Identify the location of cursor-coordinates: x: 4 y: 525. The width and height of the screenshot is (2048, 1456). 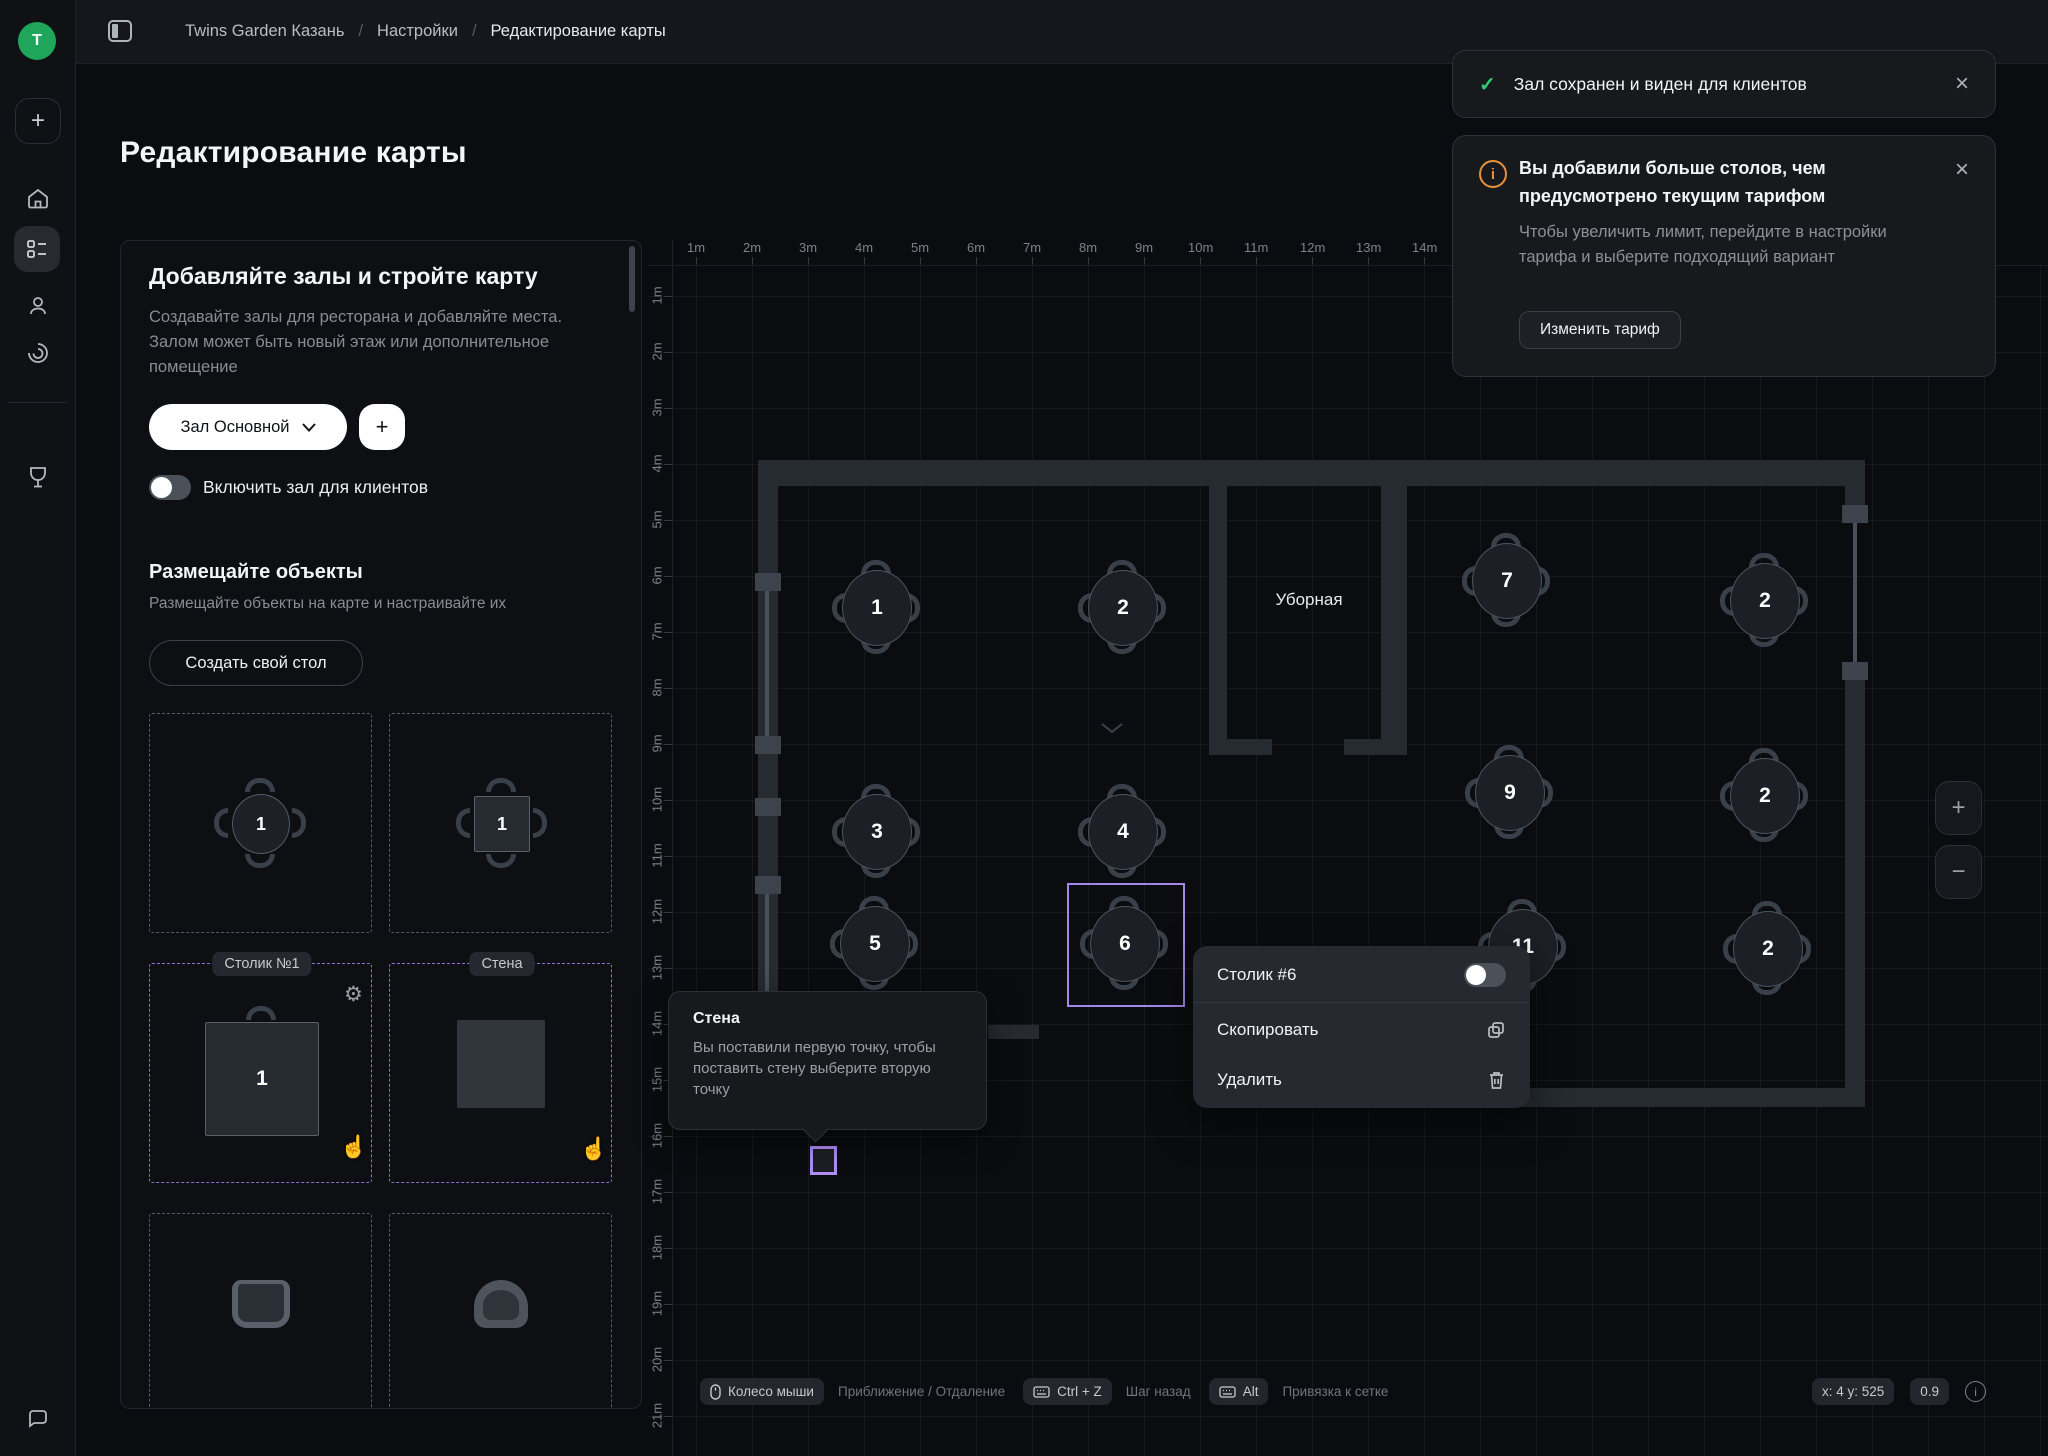
(1853, 1391).